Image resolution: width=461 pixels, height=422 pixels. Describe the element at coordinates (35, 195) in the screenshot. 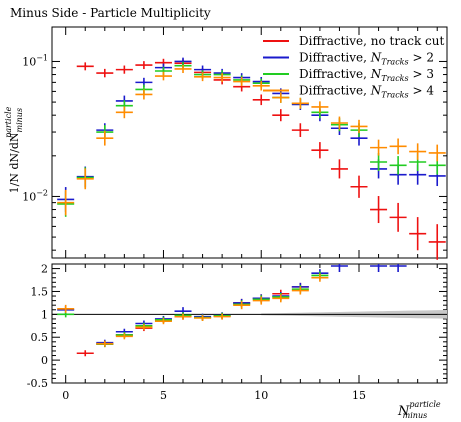

I see `y-tick-label: 10⁻²` at that location.